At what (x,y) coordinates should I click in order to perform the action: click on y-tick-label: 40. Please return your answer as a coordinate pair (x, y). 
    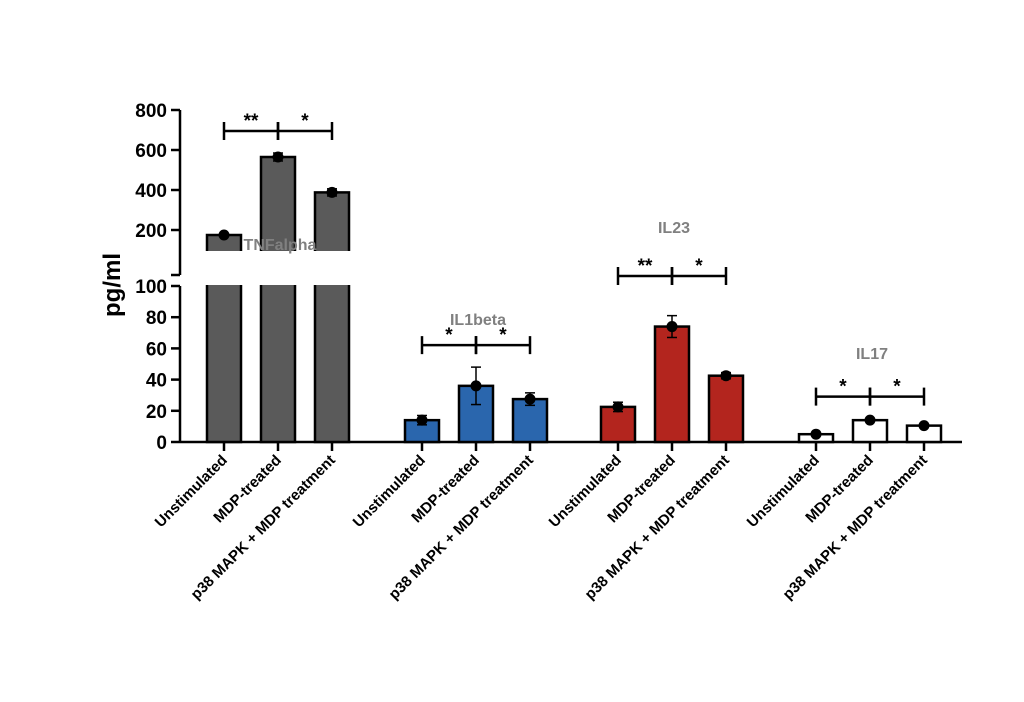
    Looking at the image, I should click on (156, 381).